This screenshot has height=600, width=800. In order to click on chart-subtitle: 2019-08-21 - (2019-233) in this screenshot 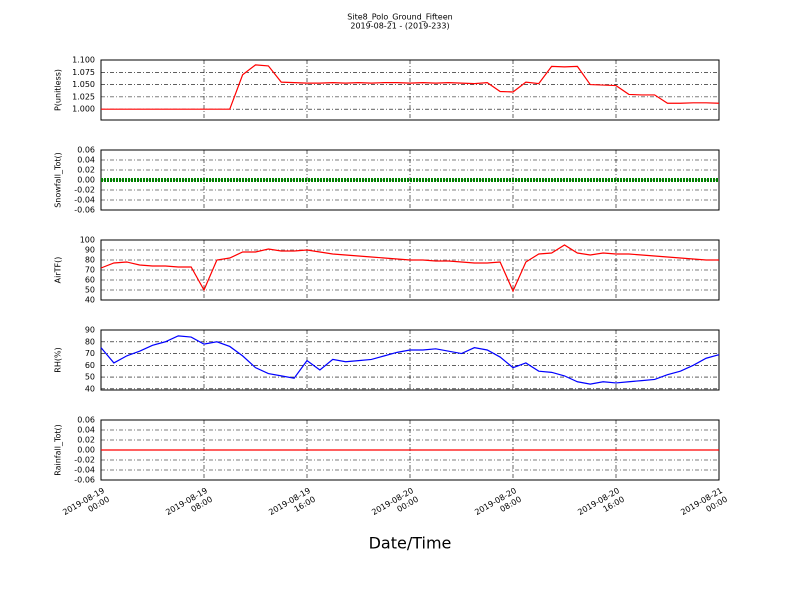, I will do `click(399, 26)`.